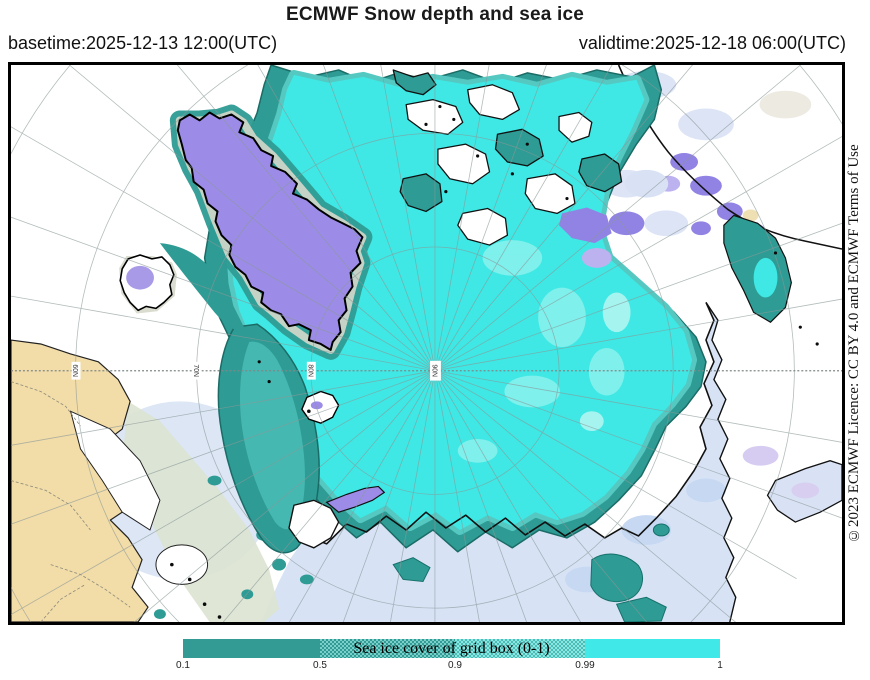 The width and height of the screenshot is (870, 680). I want to click on legend-tick: 0.9, so click(455, 665).